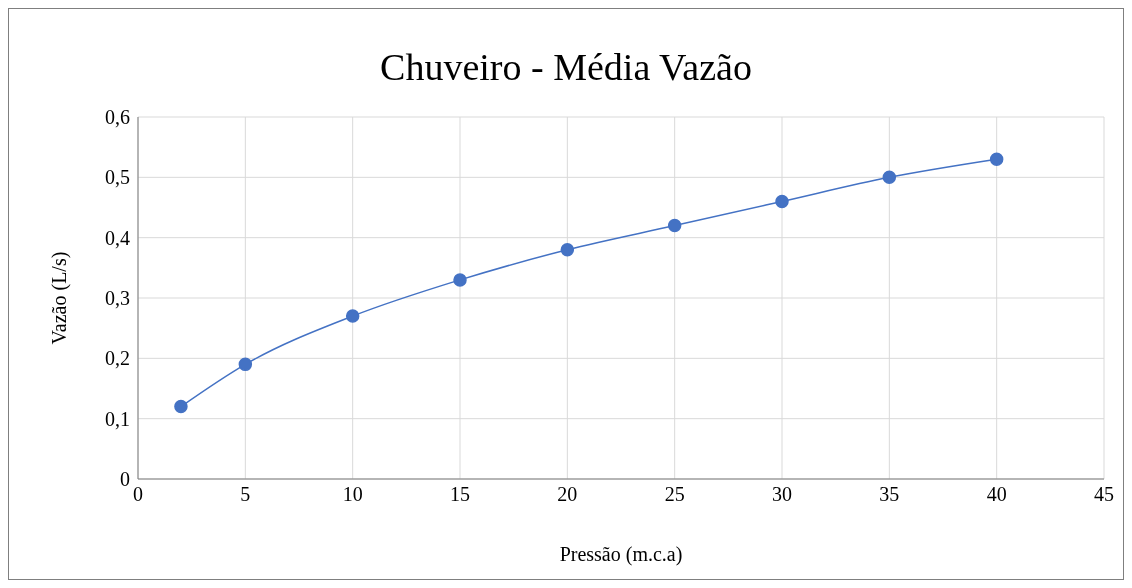  I want to click on x-tick-label: 10, so click(352, 494).